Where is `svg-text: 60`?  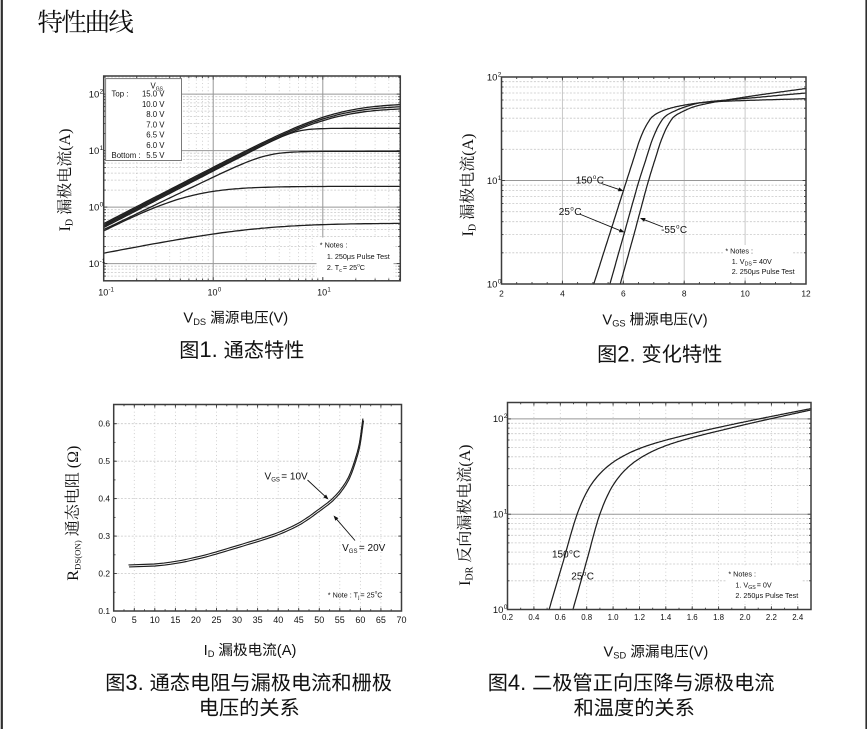 svg-text: 60 is located at coordinates (360, 620).